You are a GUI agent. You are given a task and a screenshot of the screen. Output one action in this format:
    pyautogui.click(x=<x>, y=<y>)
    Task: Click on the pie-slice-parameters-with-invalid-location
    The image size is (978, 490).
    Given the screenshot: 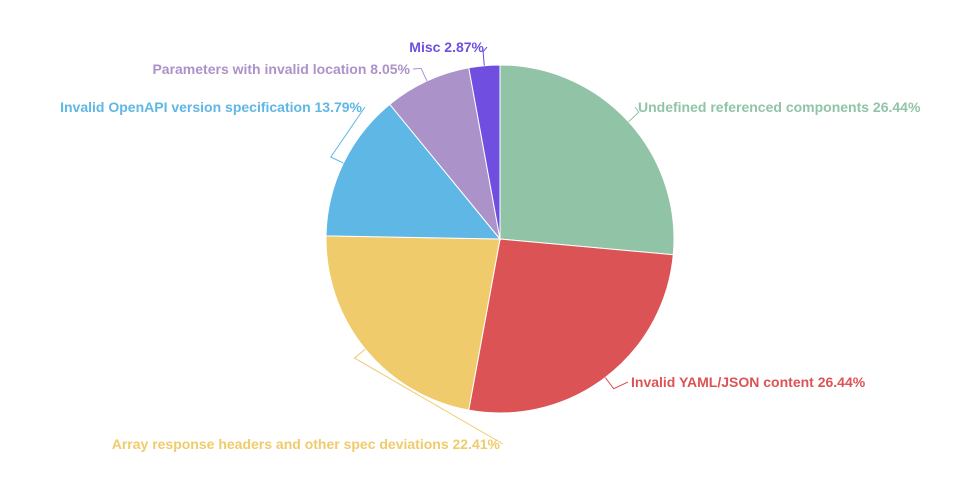 What is the action you would take?
    pyautogui.click(x=445, y=154)
    